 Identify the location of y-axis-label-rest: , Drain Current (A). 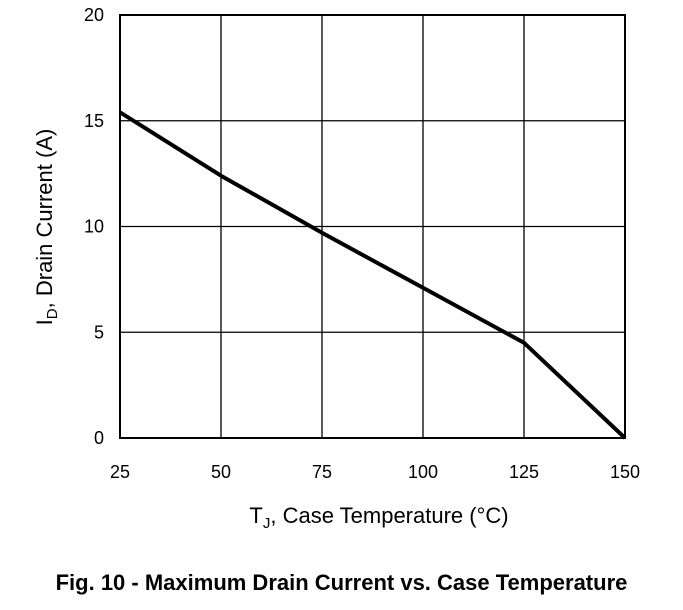
(44, 219).